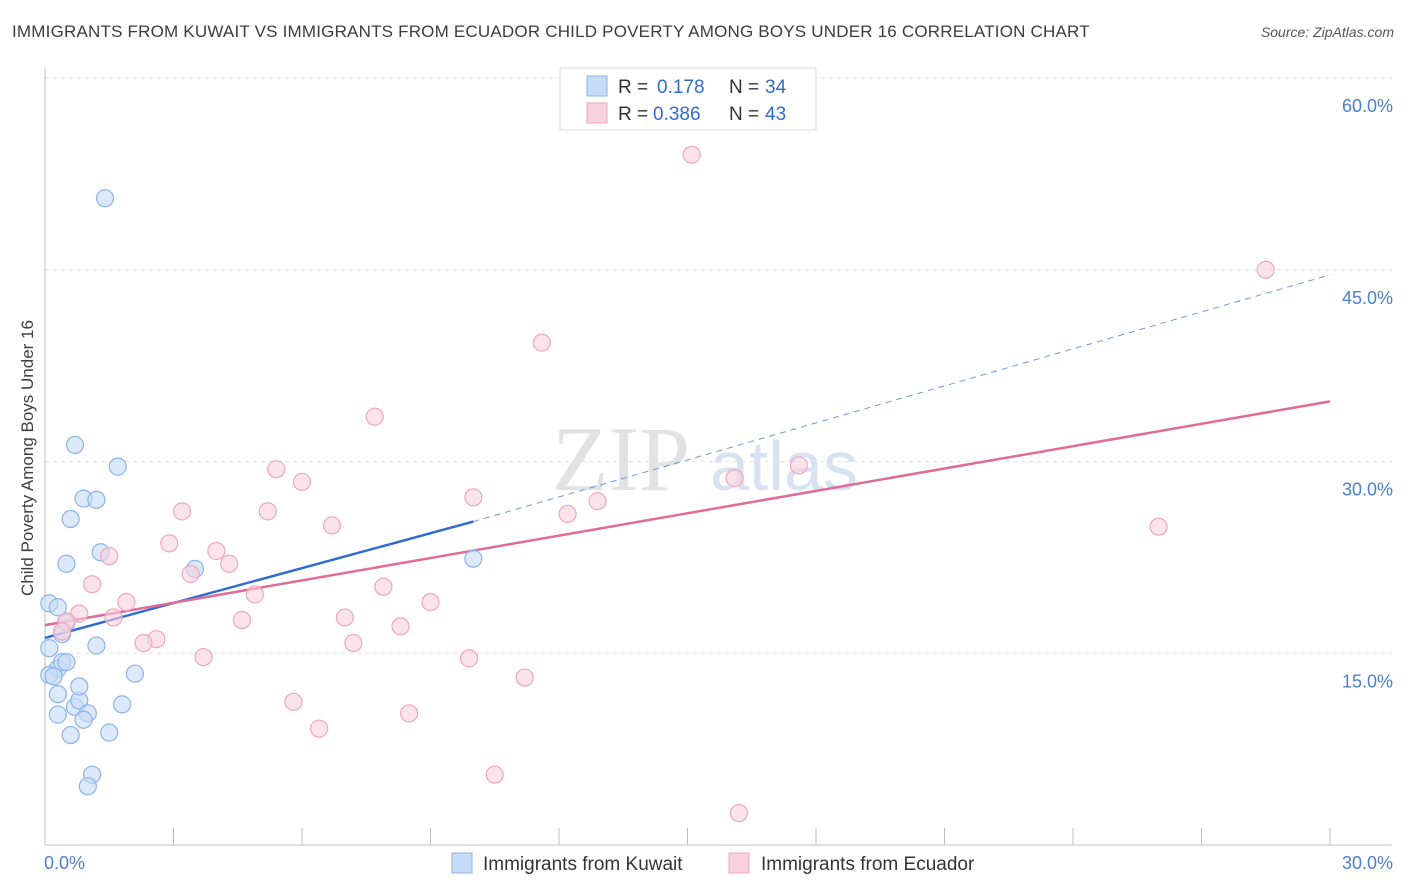 This screenshot has width=1406, height=892. Describe the element at coordinates (583, 864) in the screenshot. I see `series-legend-label-kuwait: Immigrants from Kuwait` at that location.